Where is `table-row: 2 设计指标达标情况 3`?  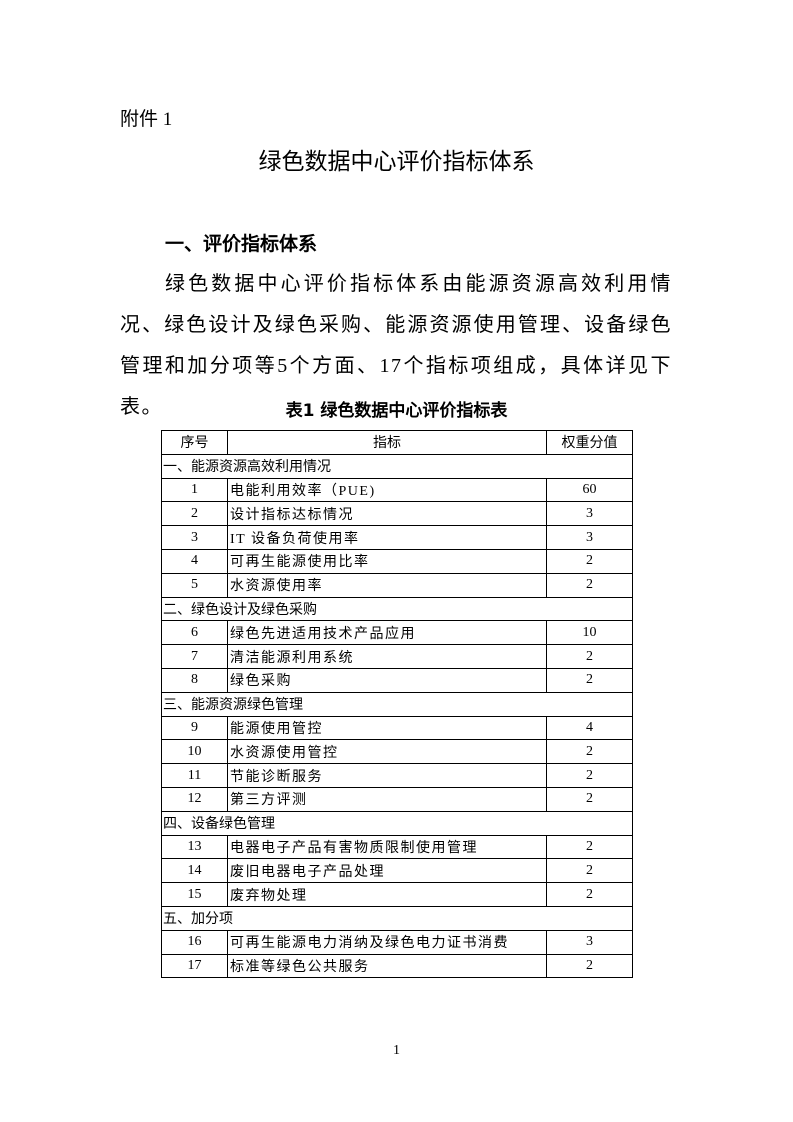
table-row: 2 设计指标达标情况 3 is located at coordinates (397, 514).